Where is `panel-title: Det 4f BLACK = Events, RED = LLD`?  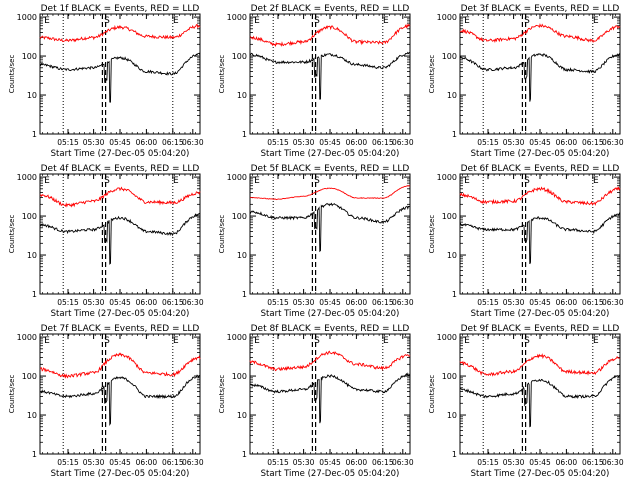 panel-title: Det 4f BLACK = Events, RED = LLD is located at coordinates (120, 169).